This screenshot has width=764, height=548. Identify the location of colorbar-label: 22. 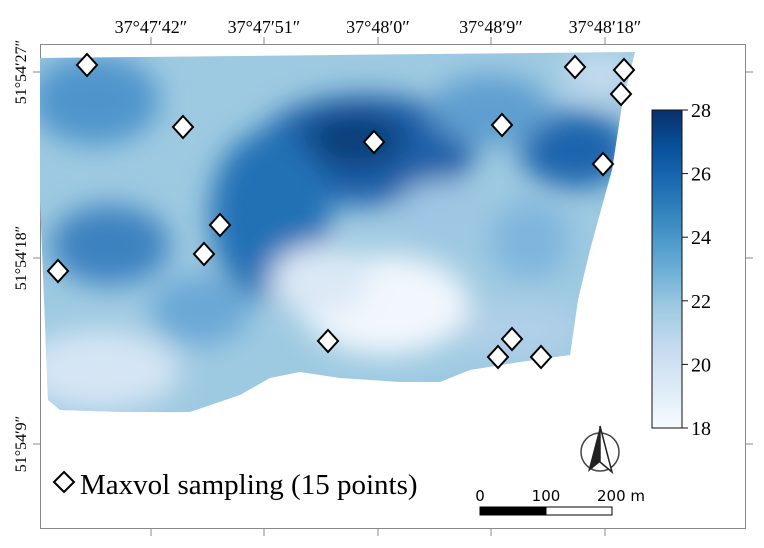
(701, 302).